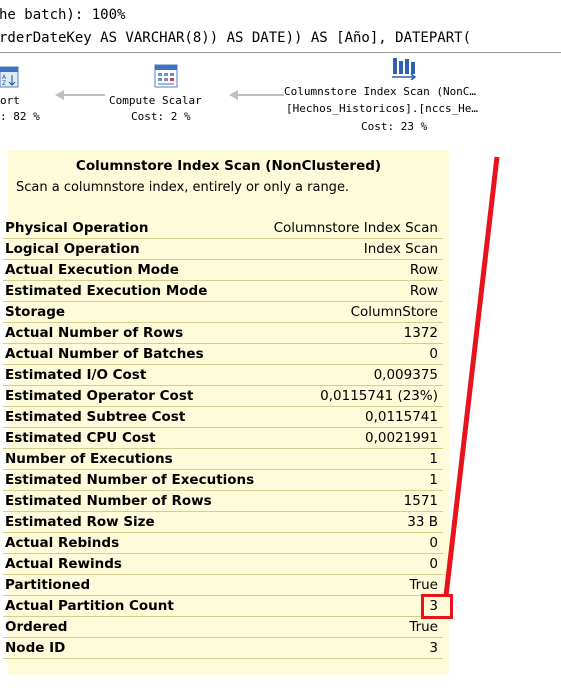  Describe the element at coordinates (76, 375) in the screenshot. I see `property-name: Estimated I/O Cost` at that location.